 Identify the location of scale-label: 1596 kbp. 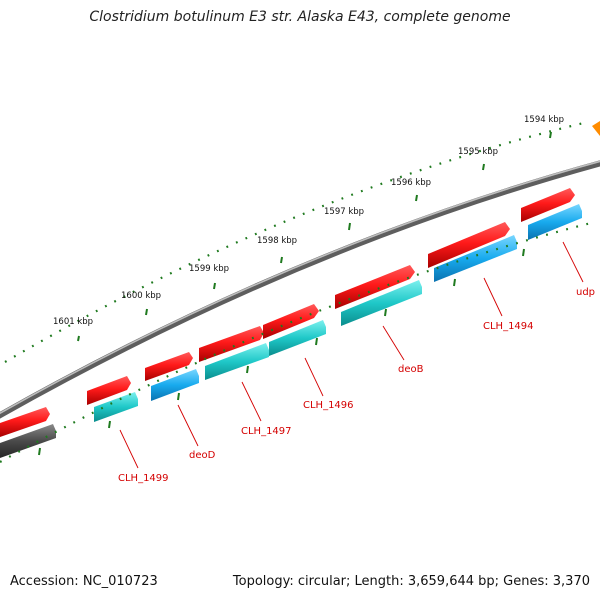
(411, 183).